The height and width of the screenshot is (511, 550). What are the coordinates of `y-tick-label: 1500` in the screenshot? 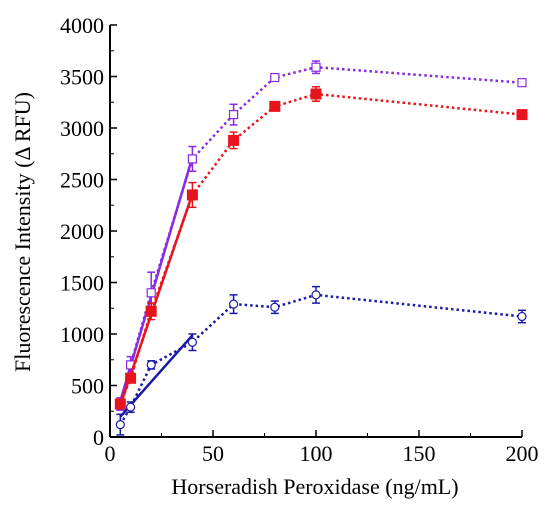 It's located at (82, 283).